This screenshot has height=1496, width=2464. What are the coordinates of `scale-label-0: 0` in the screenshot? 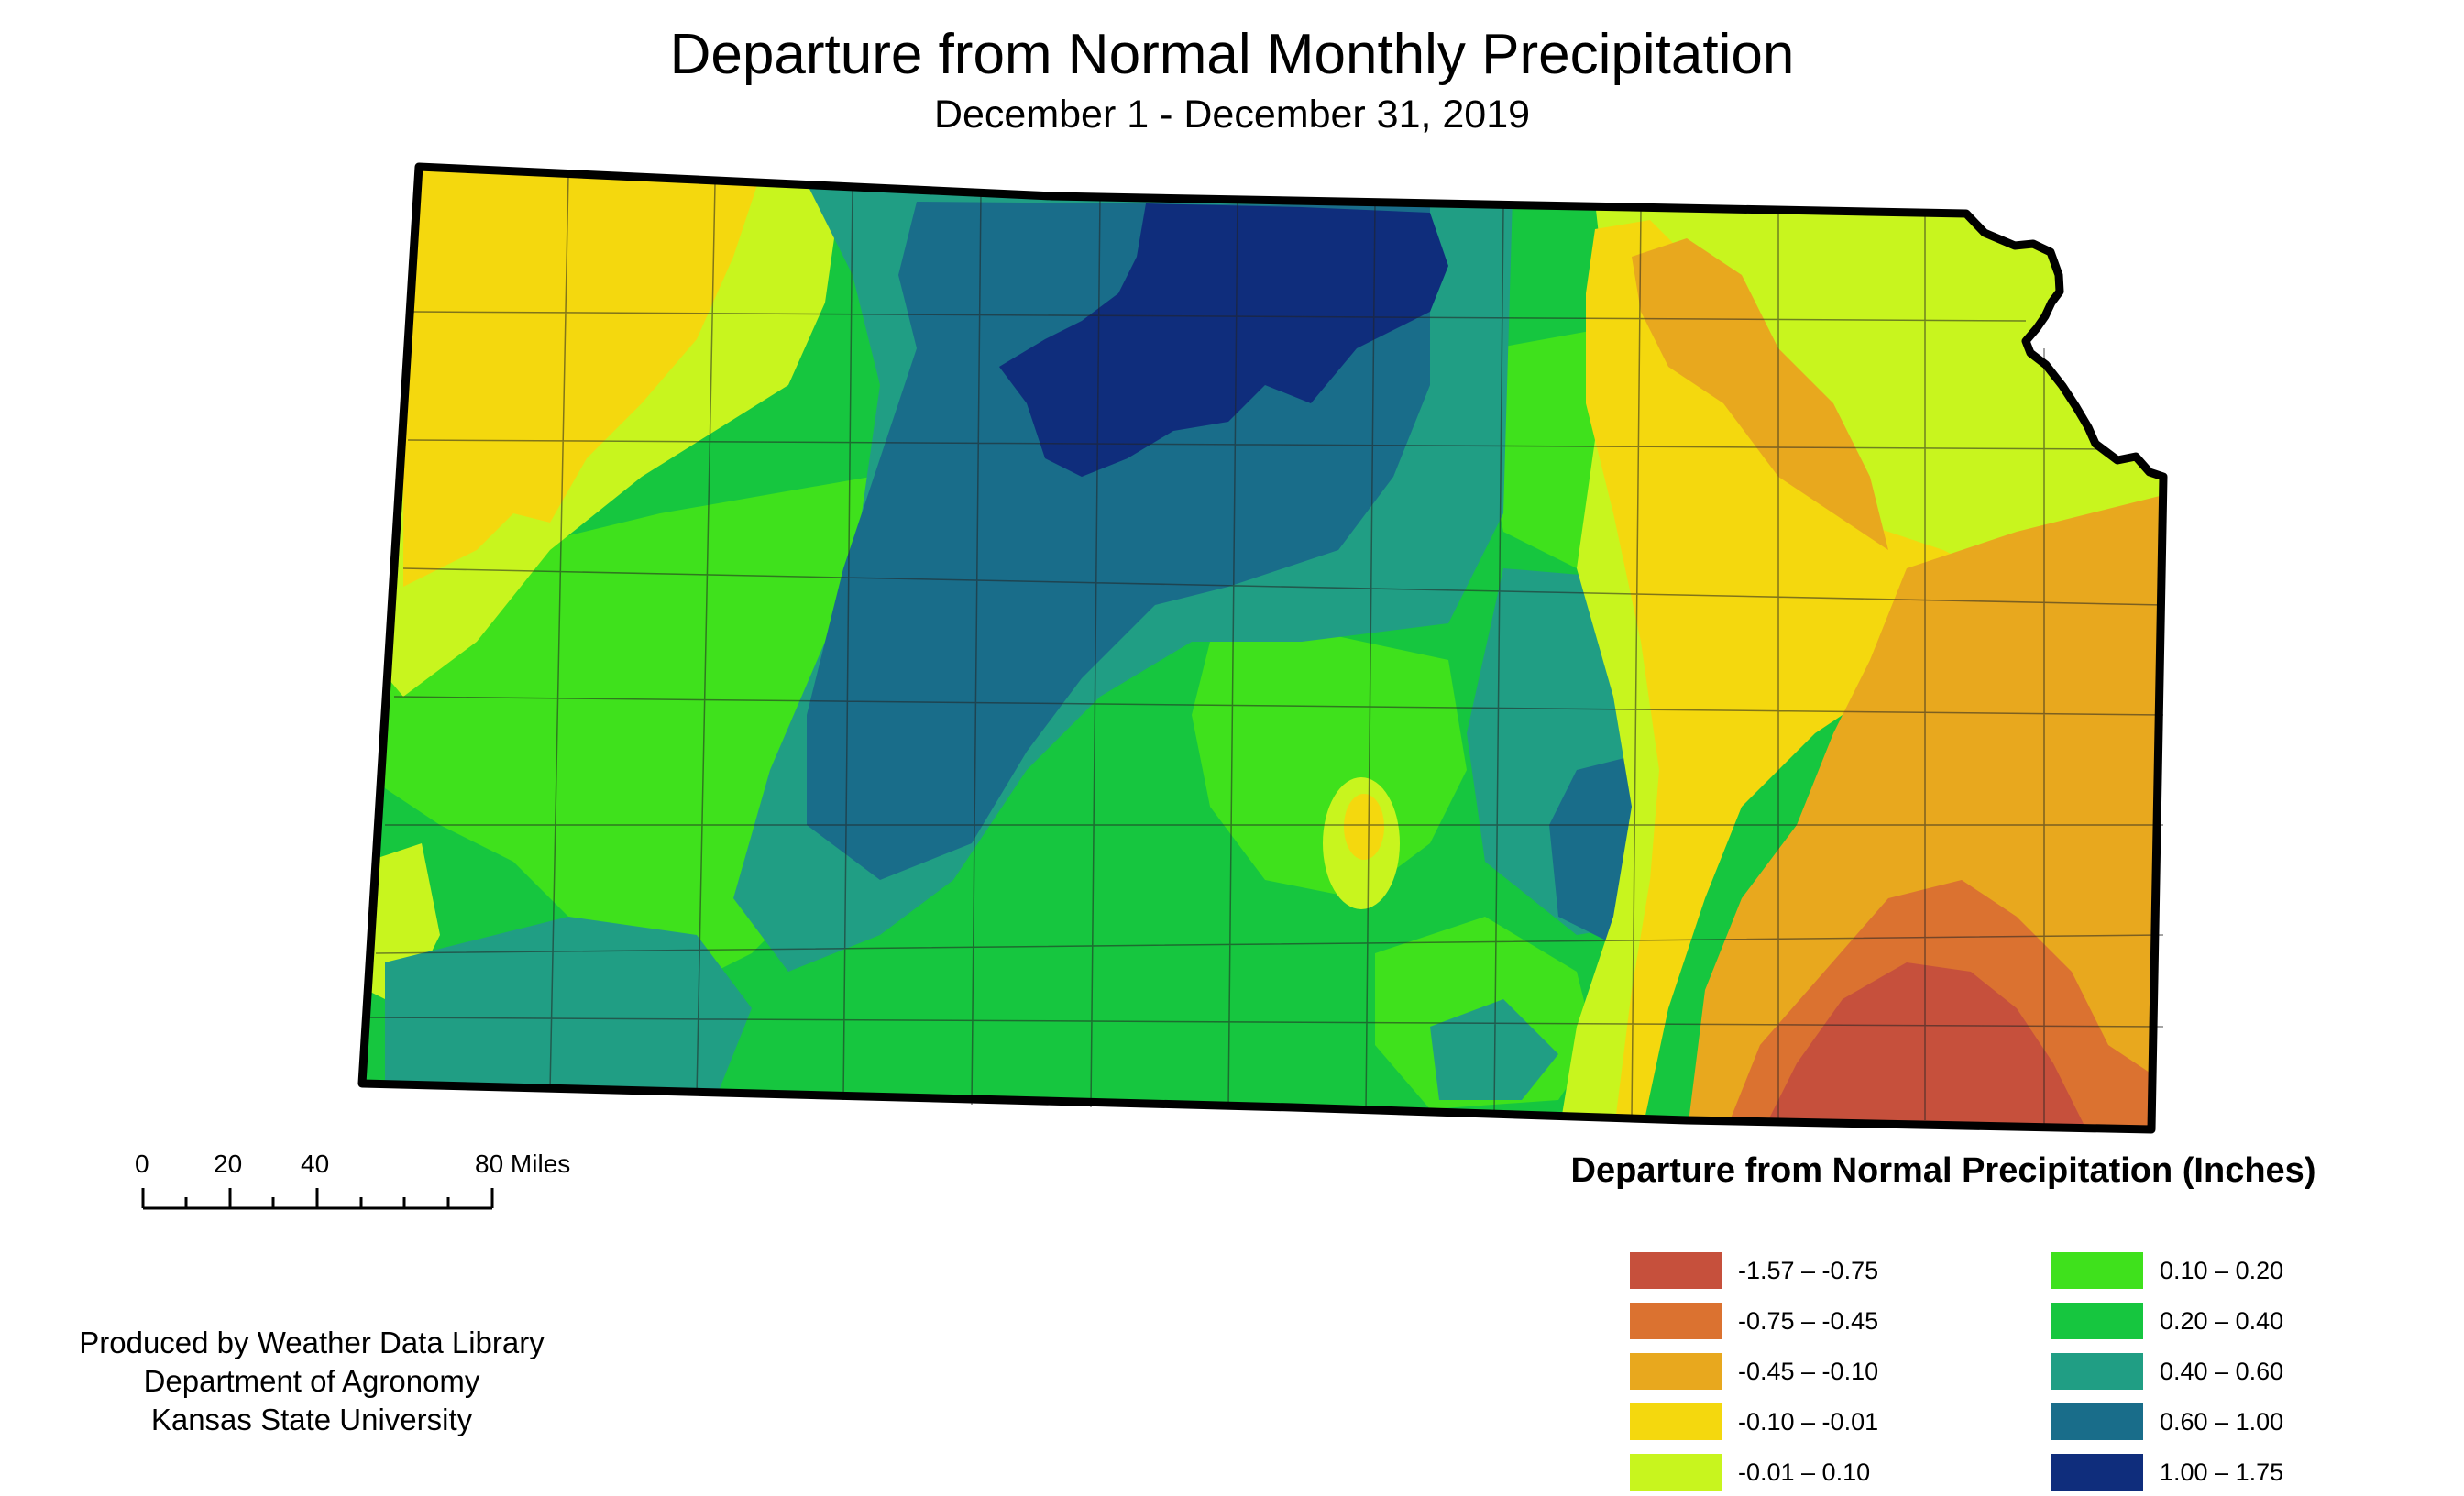 It's located at (142, 1164).